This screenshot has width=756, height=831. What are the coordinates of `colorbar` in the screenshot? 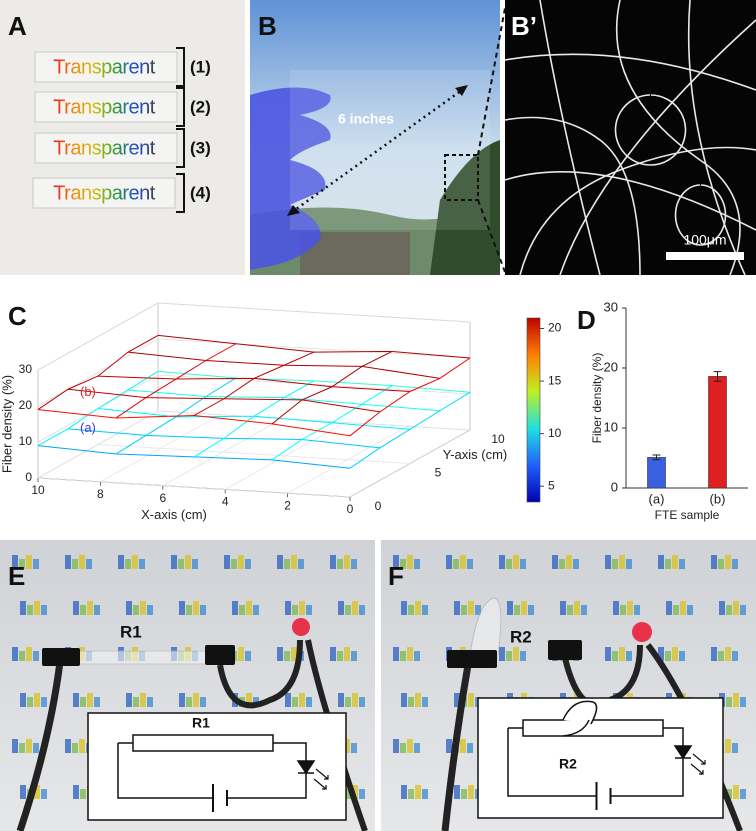 It's located at (533, 410).